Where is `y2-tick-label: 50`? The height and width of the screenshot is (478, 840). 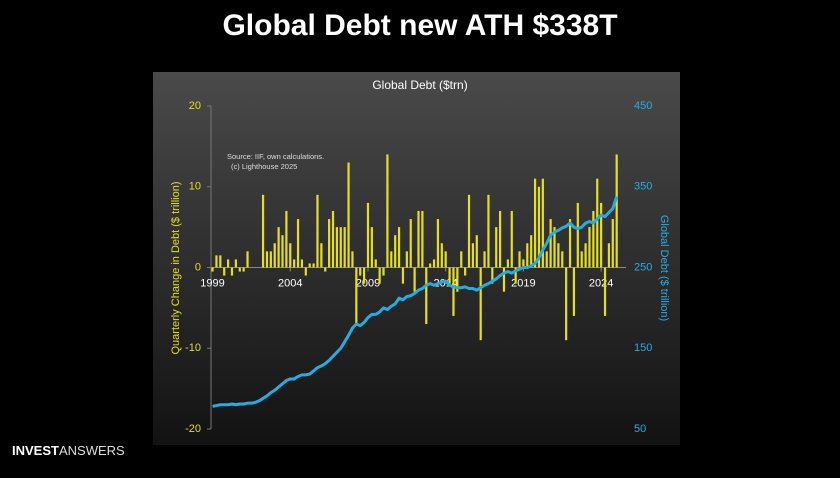 y2-tick-label: 50 is located at coordinates (640, 429).